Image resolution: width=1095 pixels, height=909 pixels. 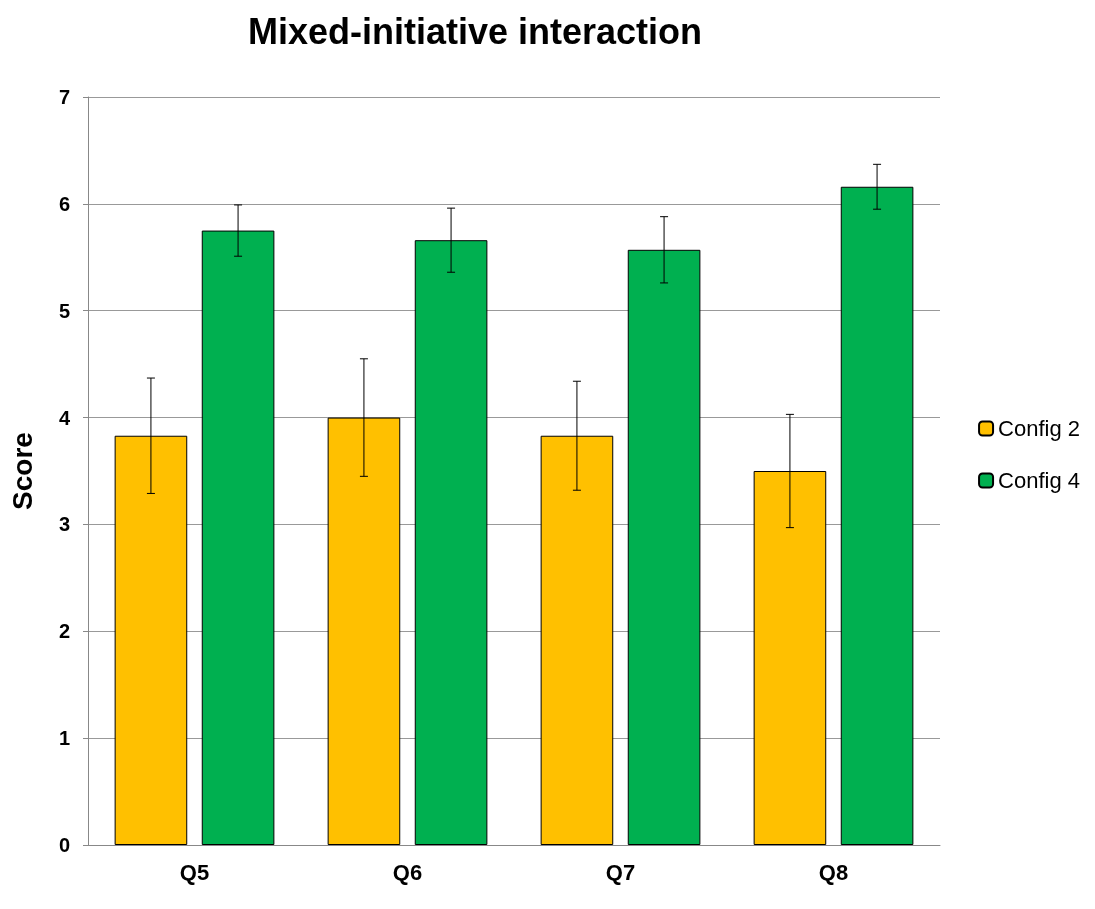 I want to click on y-tick-label: 0, so click(x=64, y=845).